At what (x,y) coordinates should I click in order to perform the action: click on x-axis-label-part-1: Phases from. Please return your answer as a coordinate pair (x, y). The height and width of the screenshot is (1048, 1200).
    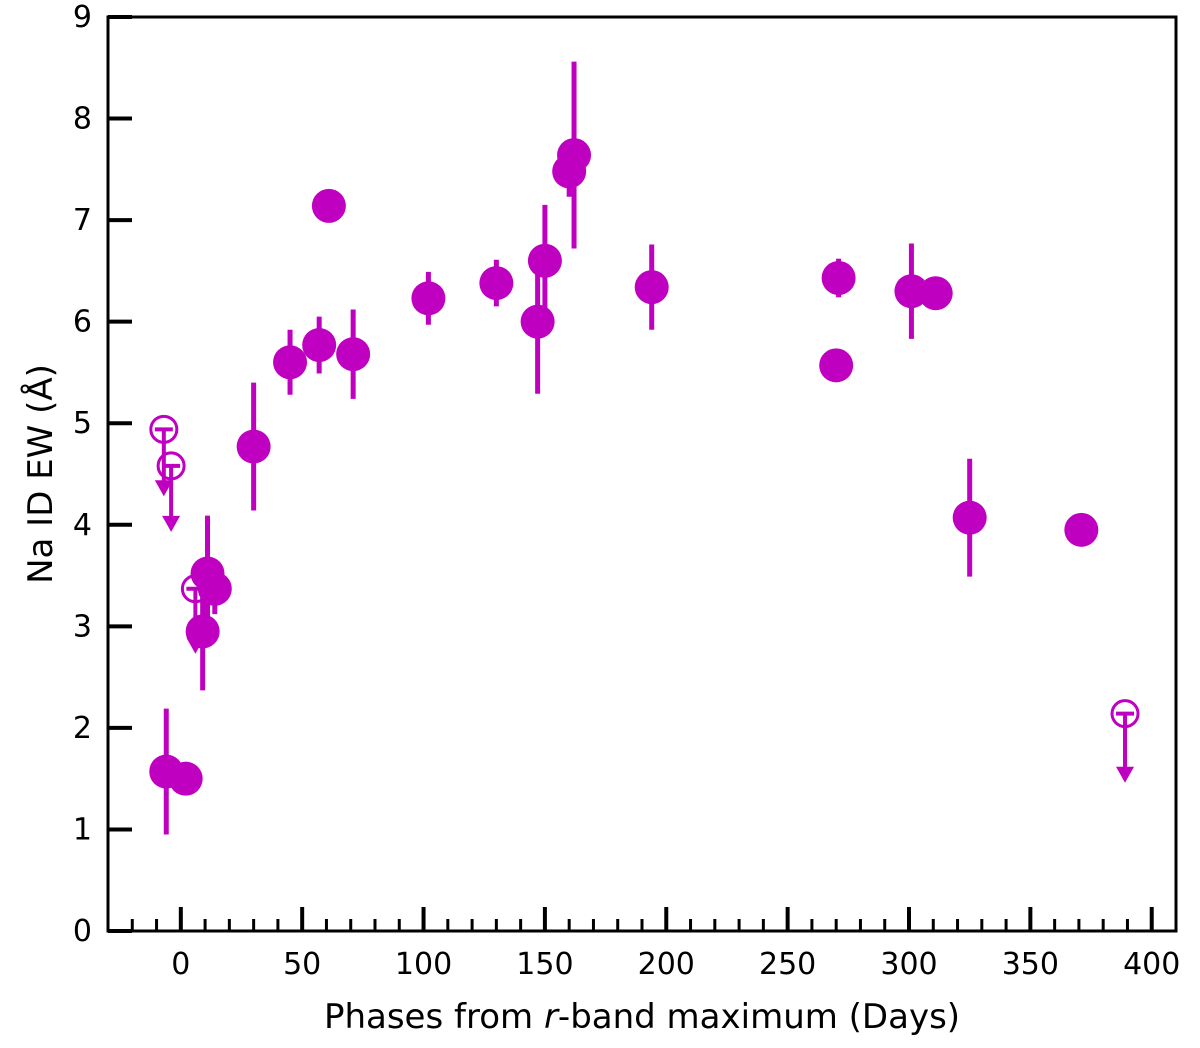
    Looking at the image, I should click on (434, 1017).